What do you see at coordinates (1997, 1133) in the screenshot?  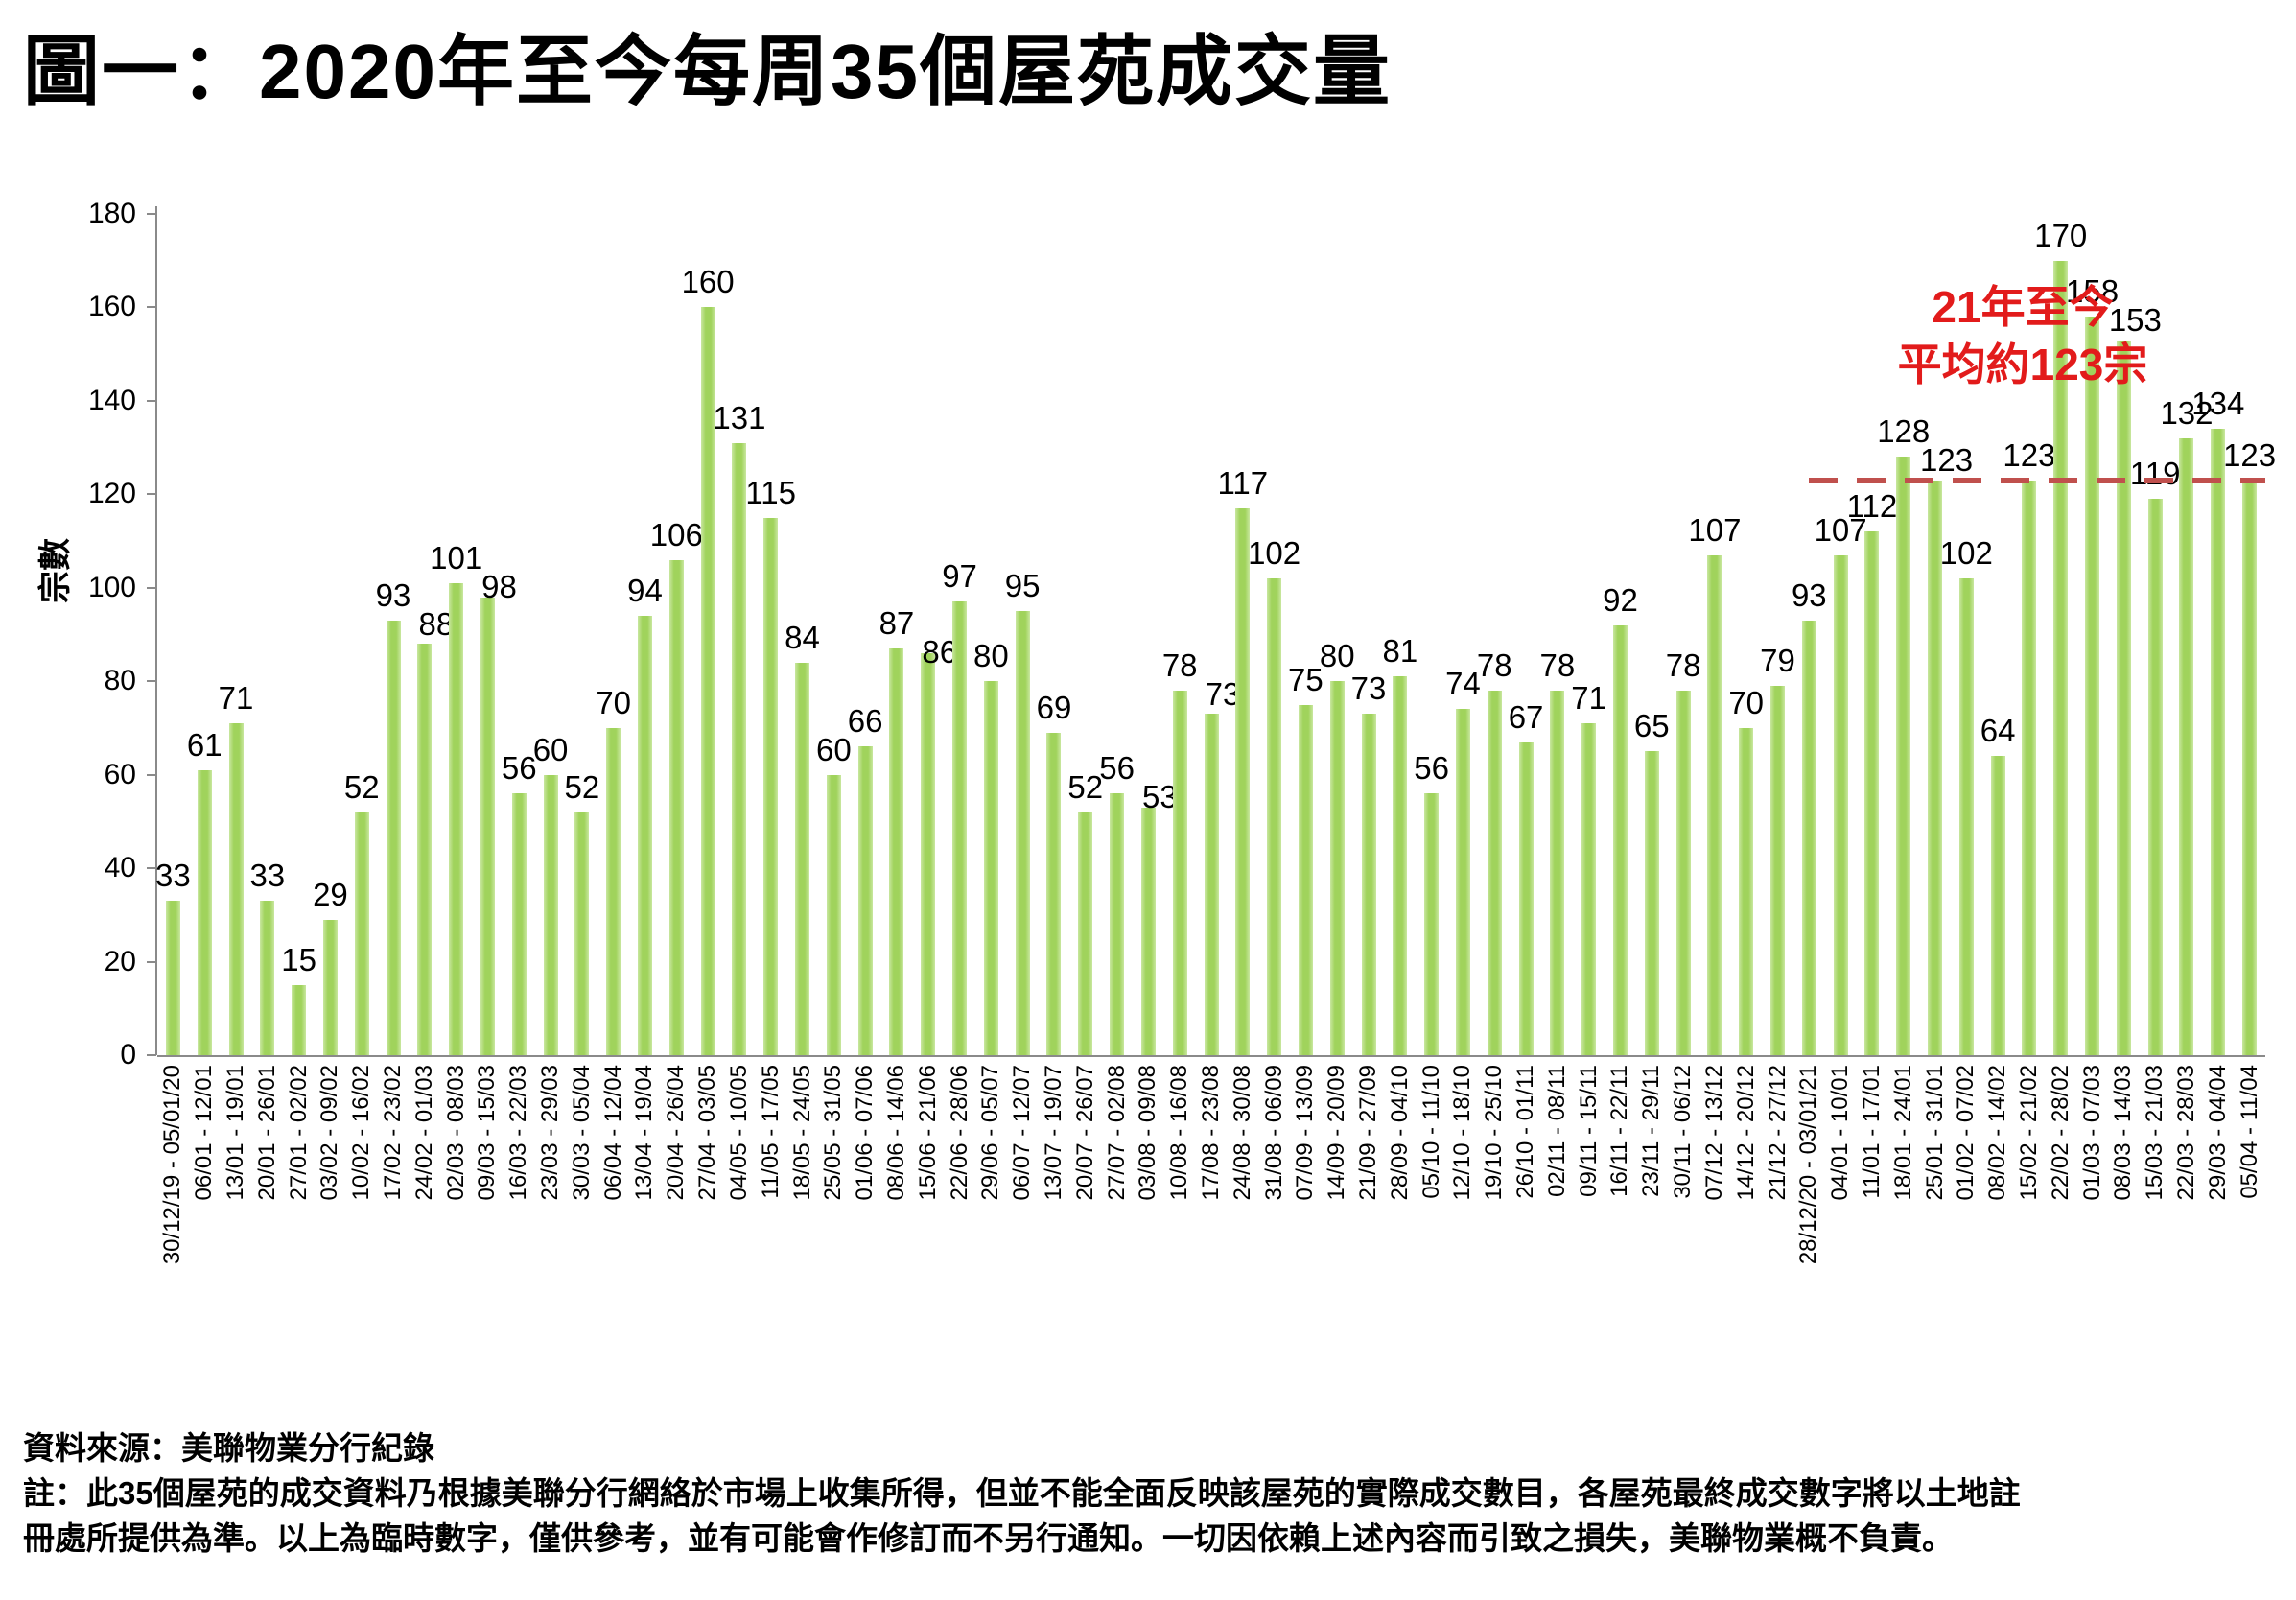 I see `x-axis-label: 08/02 - 14/02` at bounding box center [1997, 1133].